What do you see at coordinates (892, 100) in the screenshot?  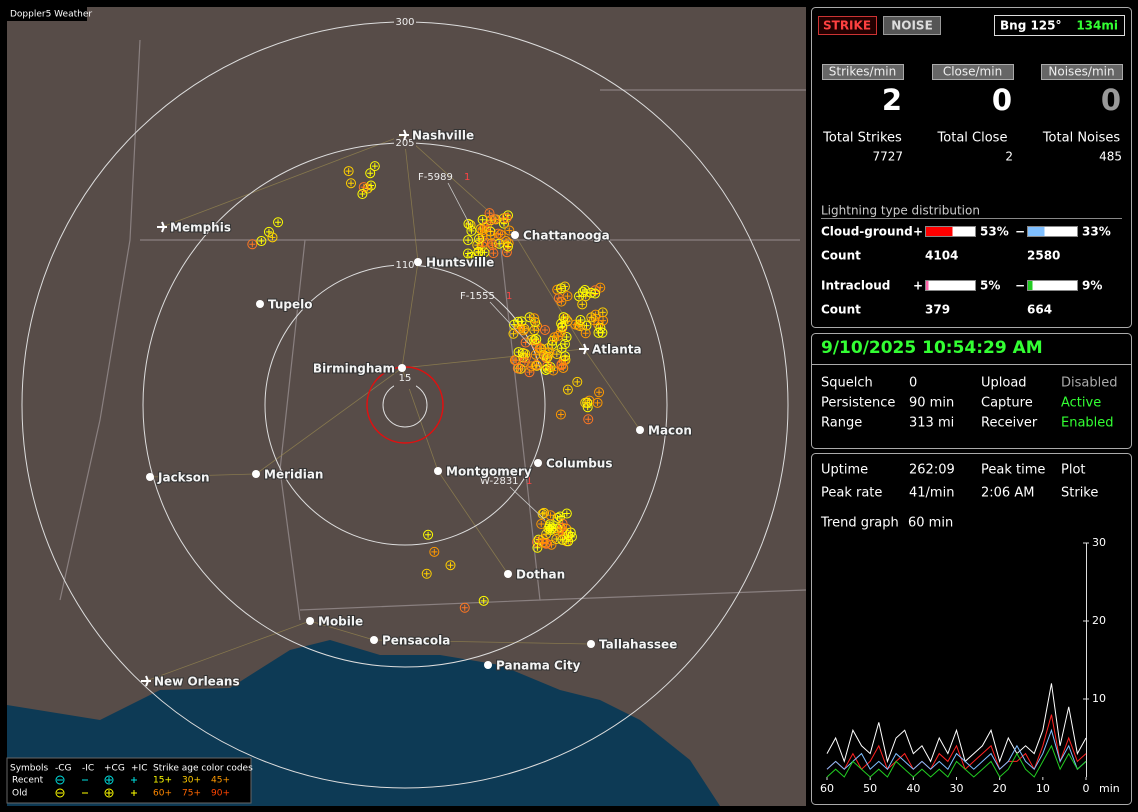 I see `rate-value: 2` at bounding box center [892, 100].